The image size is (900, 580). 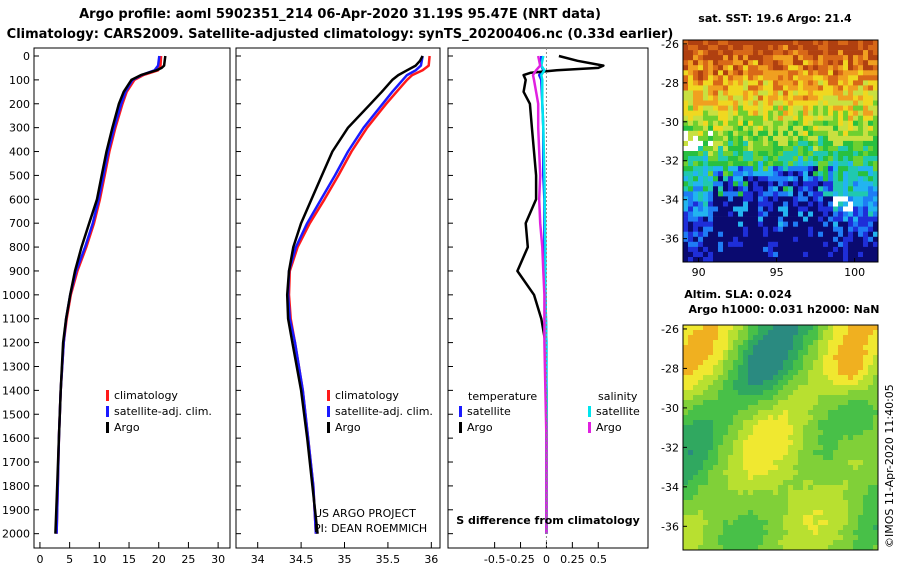 I want to click on sal-legend-label: climatology, so click(x=367, y=395).